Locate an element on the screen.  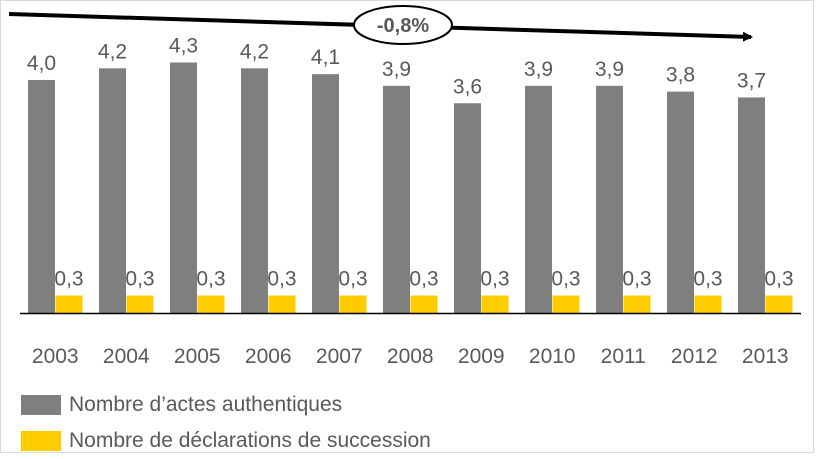
legend-swatch-declarations is located at coordinates (41, 441).